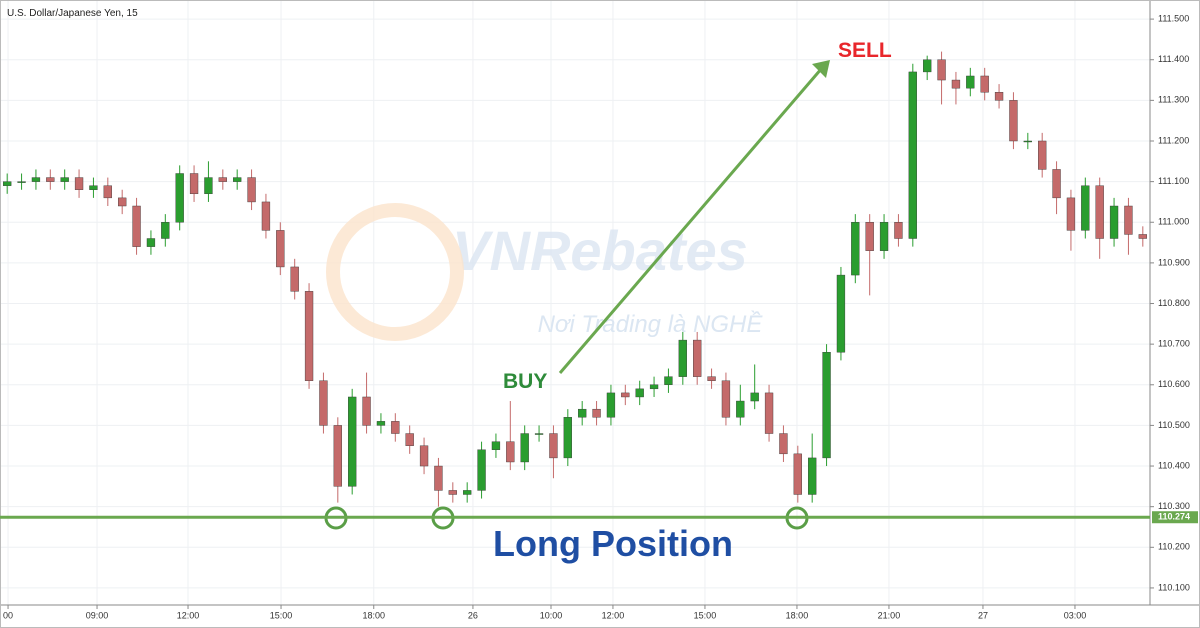  I want to click on watermark-logo, so click(395, 272).